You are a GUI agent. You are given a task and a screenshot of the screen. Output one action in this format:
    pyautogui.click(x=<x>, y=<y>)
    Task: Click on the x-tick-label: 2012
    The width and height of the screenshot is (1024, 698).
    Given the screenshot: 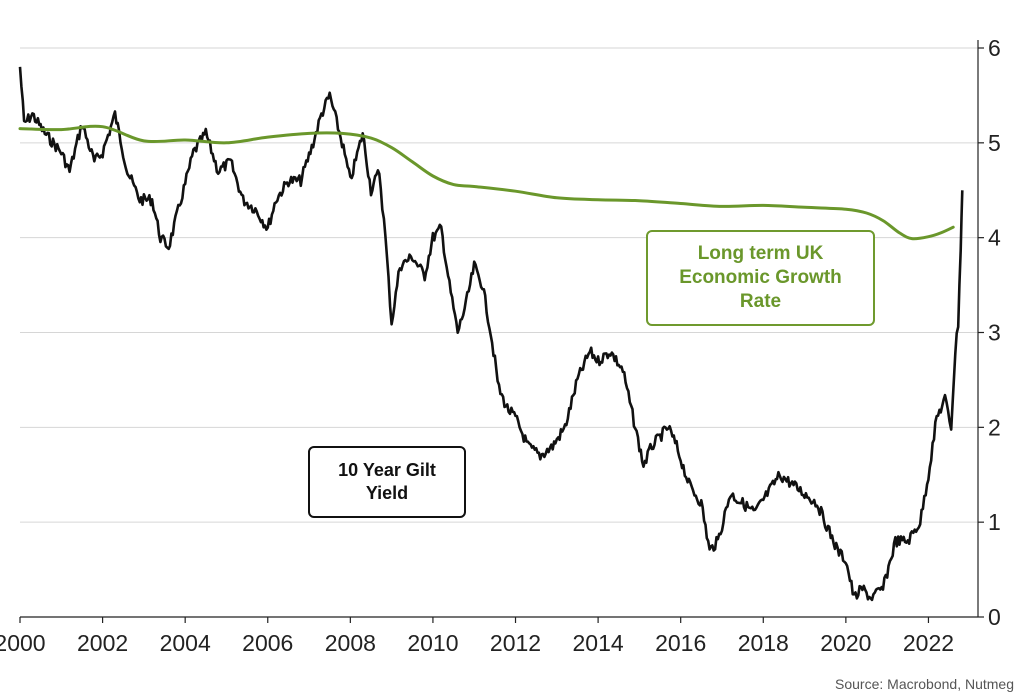 What is the action you would take?
    pyautogui.click(x=515, y=643)
    